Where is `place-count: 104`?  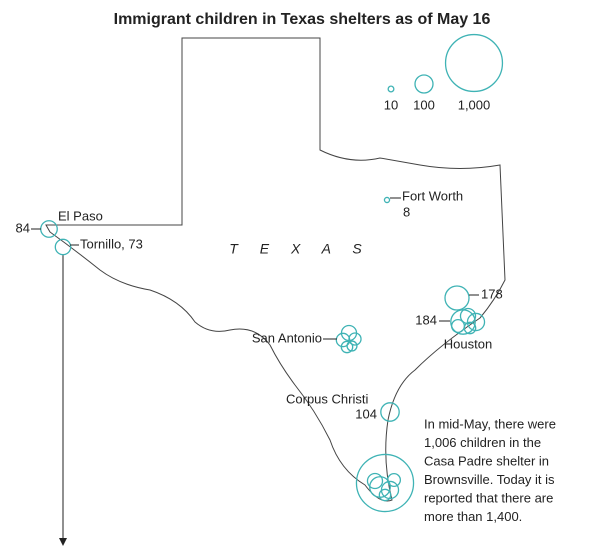
place-count: 104 is located at coordinates (366, 413).